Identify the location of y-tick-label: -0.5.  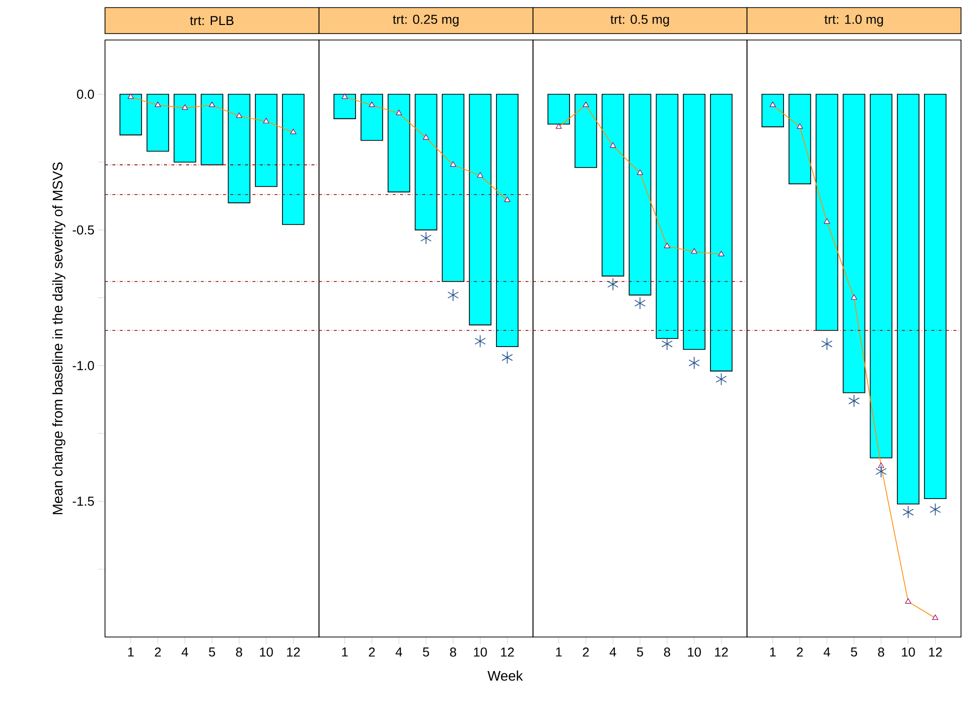
(83, 230).